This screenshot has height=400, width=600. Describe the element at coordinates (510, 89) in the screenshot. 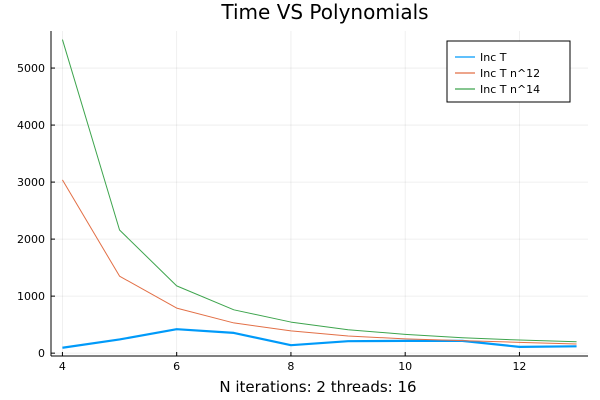

I see `legend-label: Inc T n^14` at that location.